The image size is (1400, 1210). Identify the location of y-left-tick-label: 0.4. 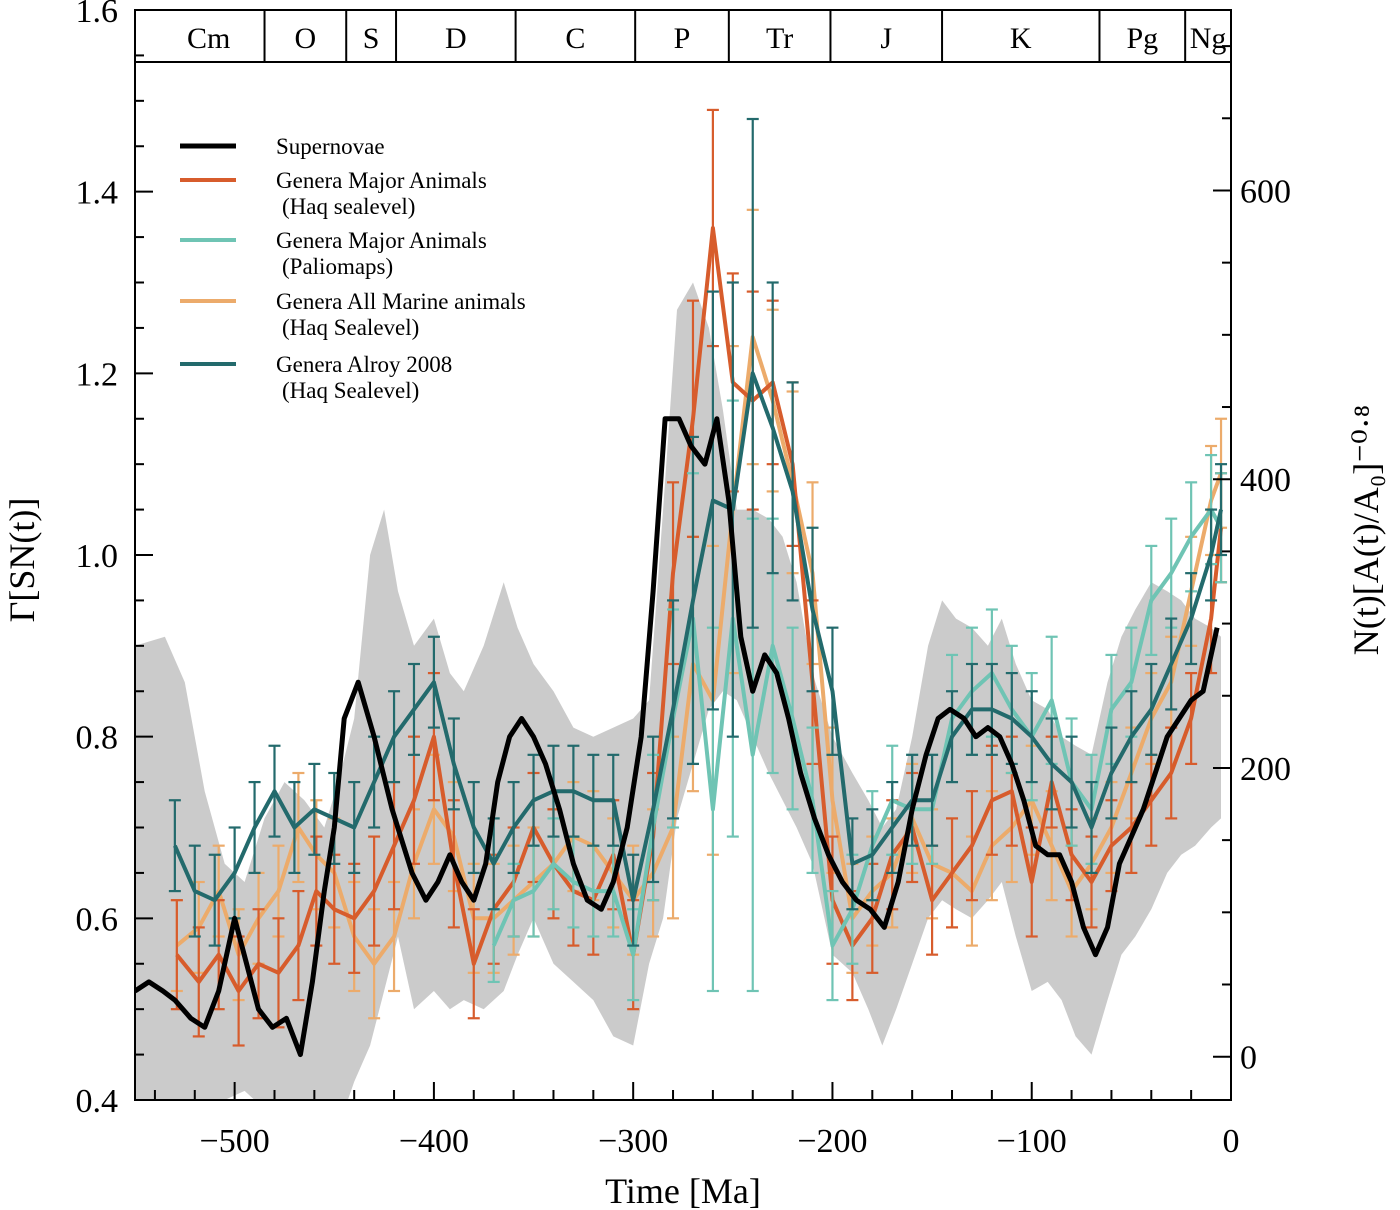
(97, 1101).